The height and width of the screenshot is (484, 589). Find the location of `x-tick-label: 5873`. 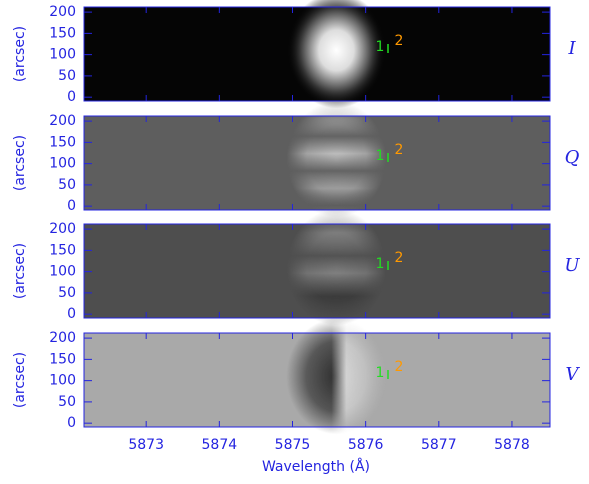

x-tick-label: 5873 is located at coordinates (146, 445).